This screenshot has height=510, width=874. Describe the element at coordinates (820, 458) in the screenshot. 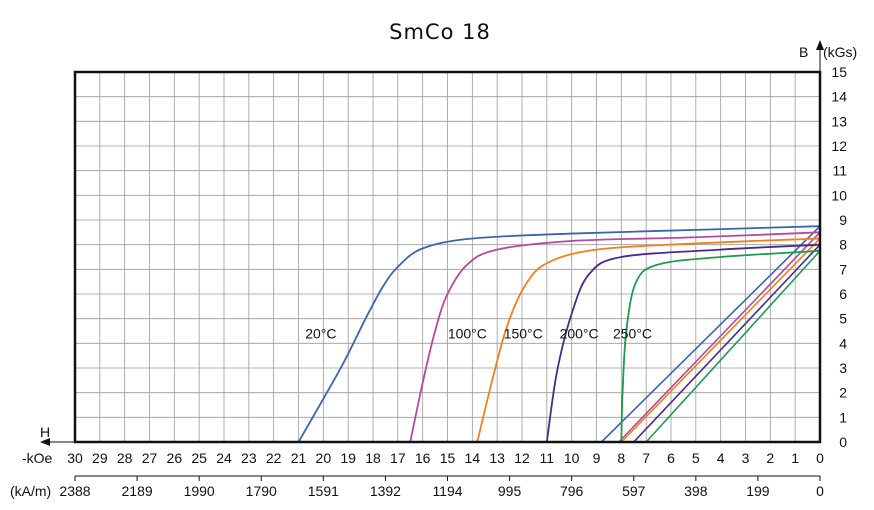

I see `x-tick-label-koe: 0` at that location.